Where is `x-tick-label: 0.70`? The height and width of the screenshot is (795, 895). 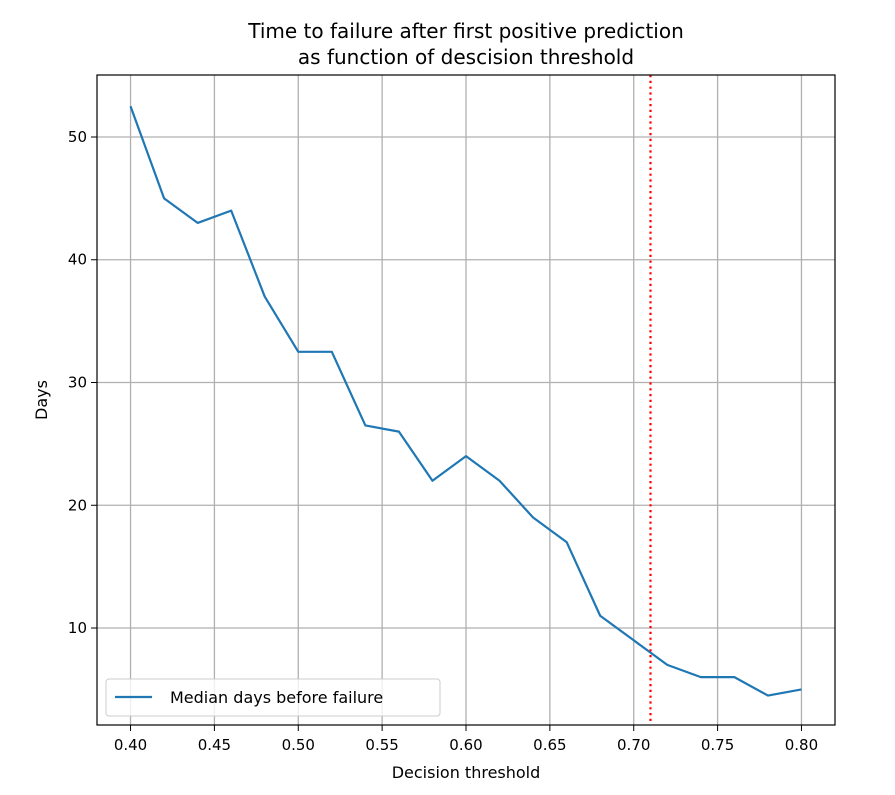
x-tick-label: 0.70 is located at coordinates (633, 745).